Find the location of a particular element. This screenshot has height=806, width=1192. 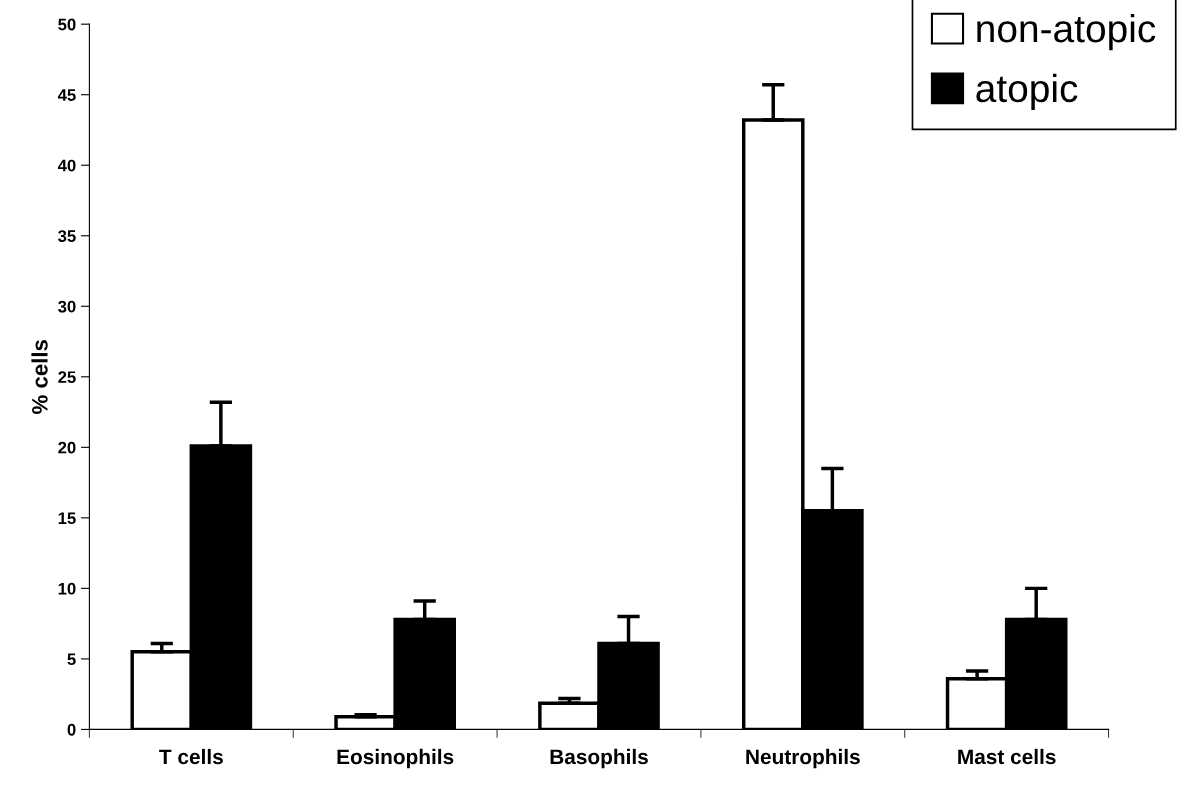

y-tick-label: 10 is located at coordinates (67, 588).